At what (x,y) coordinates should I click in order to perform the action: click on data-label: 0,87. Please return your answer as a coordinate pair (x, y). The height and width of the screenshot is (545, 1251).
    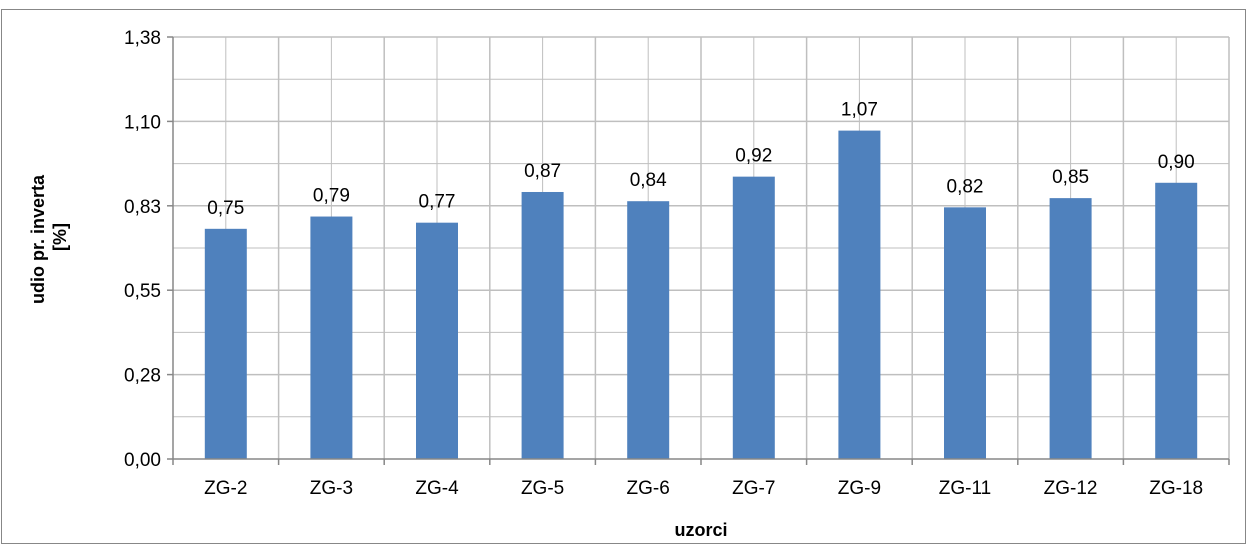
    Looking at the image, I should click on (542, 171).